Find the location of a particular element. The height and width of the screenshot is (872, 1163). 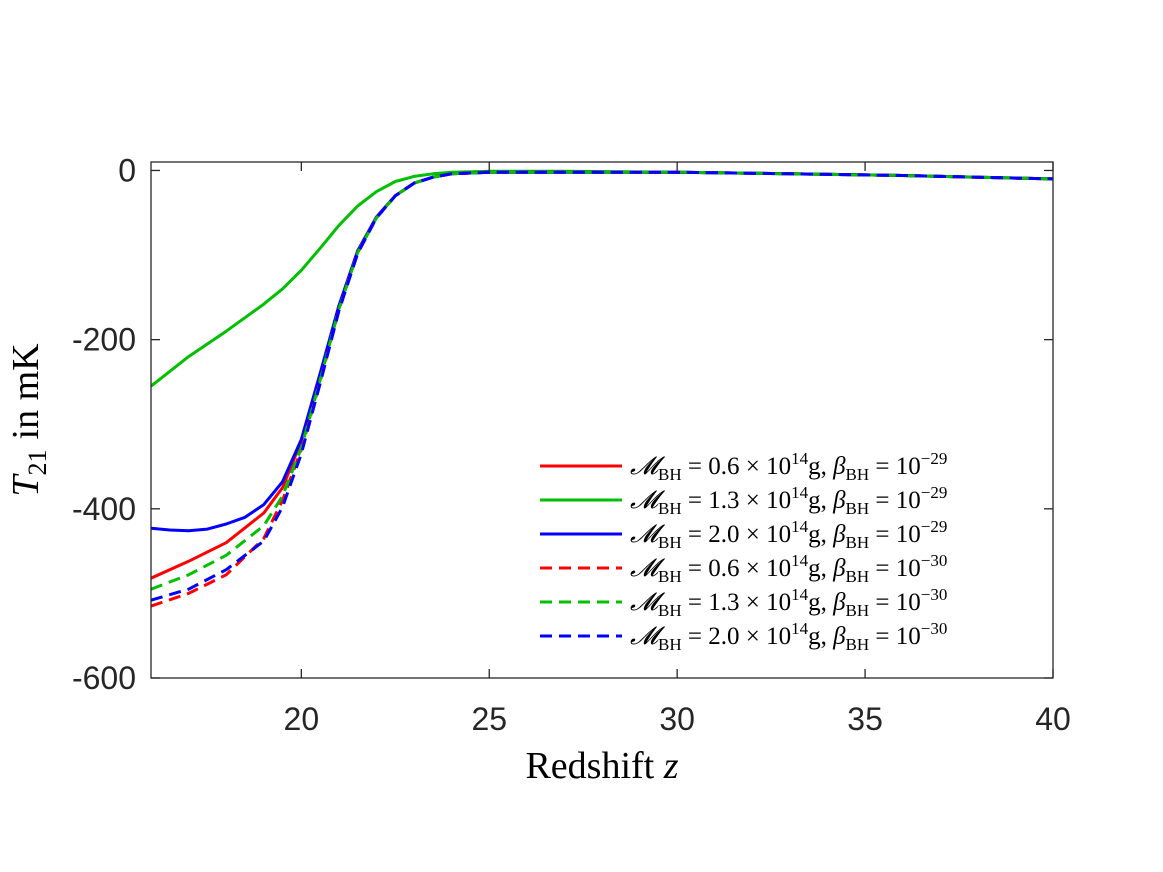

x-tick-label: 20 is located at coordinates (302, 719).